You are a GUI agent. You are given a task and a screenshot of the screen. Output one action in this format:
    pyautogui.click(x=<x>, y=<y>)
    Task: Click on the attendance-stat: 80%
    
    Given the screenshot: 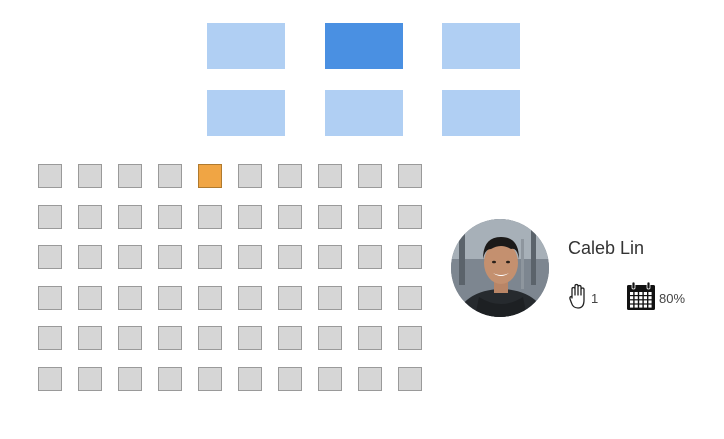 What is the action you would take?
    pyautogui.click(x=655, y=296)
    